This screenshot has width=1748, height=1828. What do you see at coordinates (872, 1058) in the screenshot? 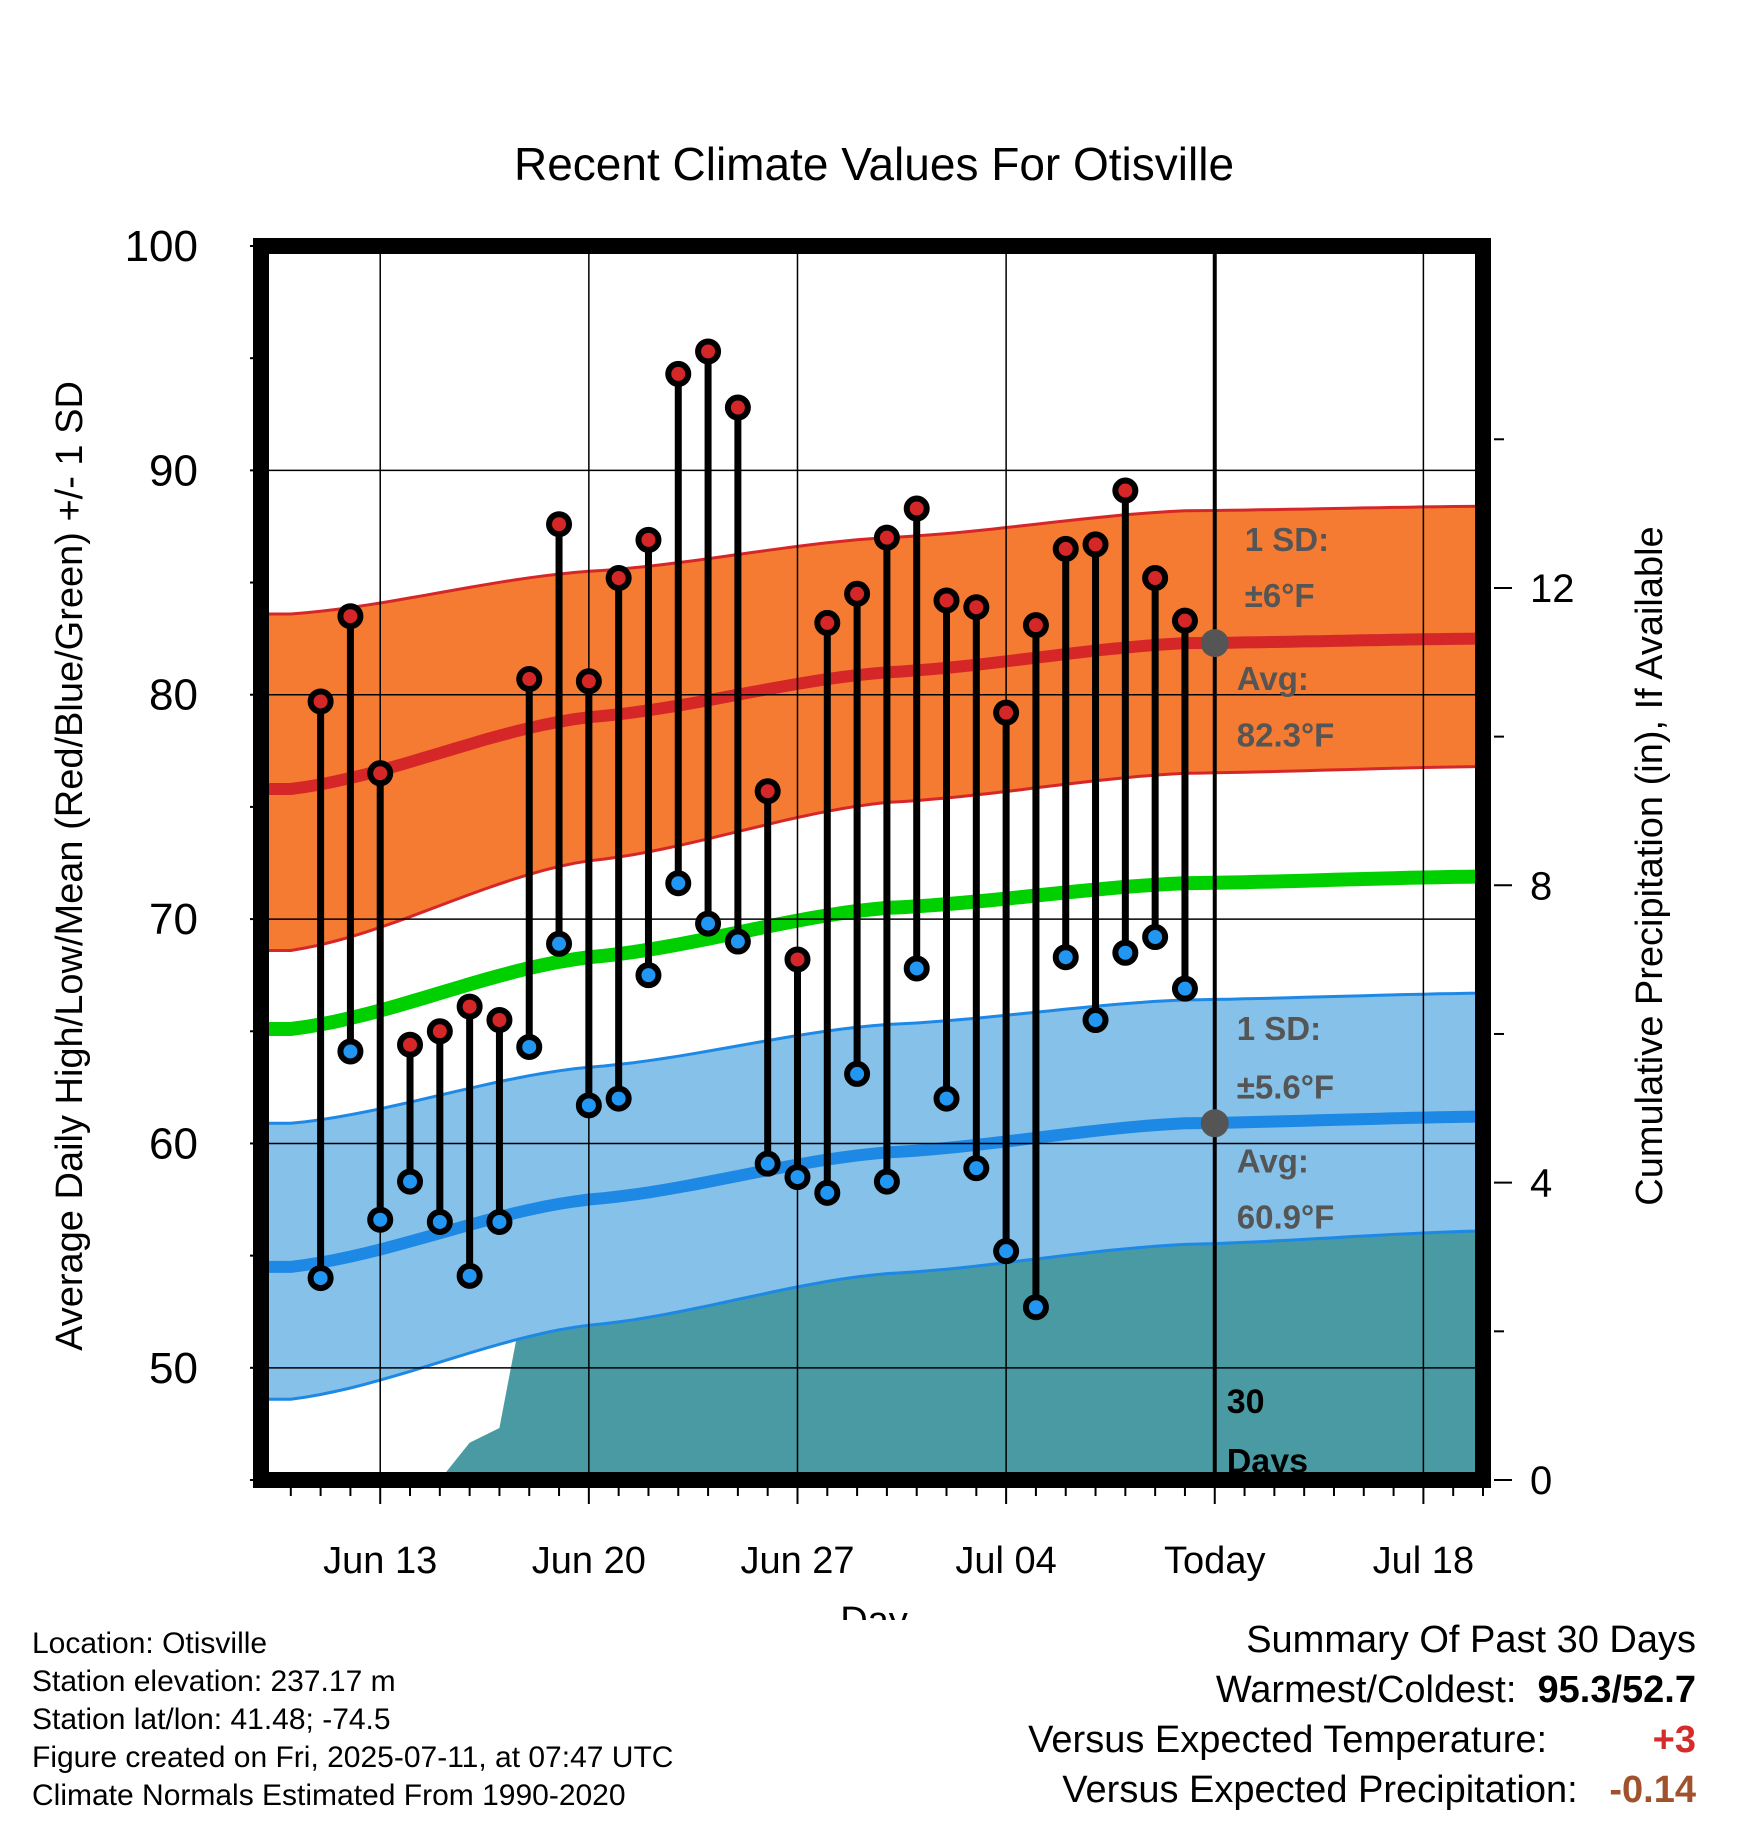
I see `normal-low-band-upper` at bounding box center [872, 1058].